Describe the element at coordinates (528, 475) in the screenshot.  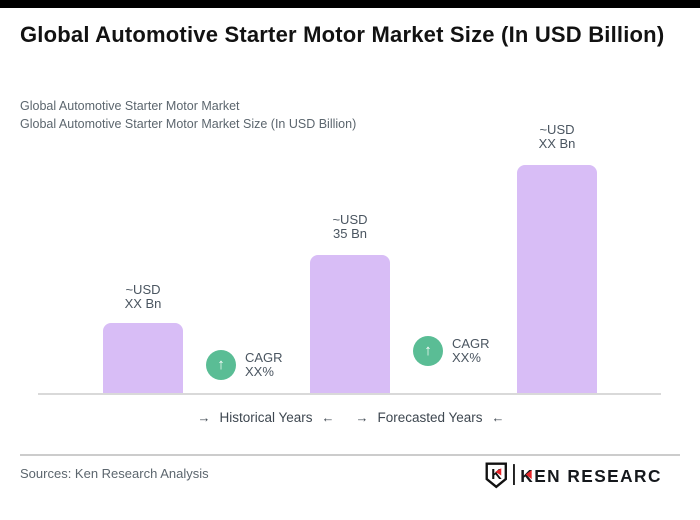
I see `logo-text-red-triangle` at that location.